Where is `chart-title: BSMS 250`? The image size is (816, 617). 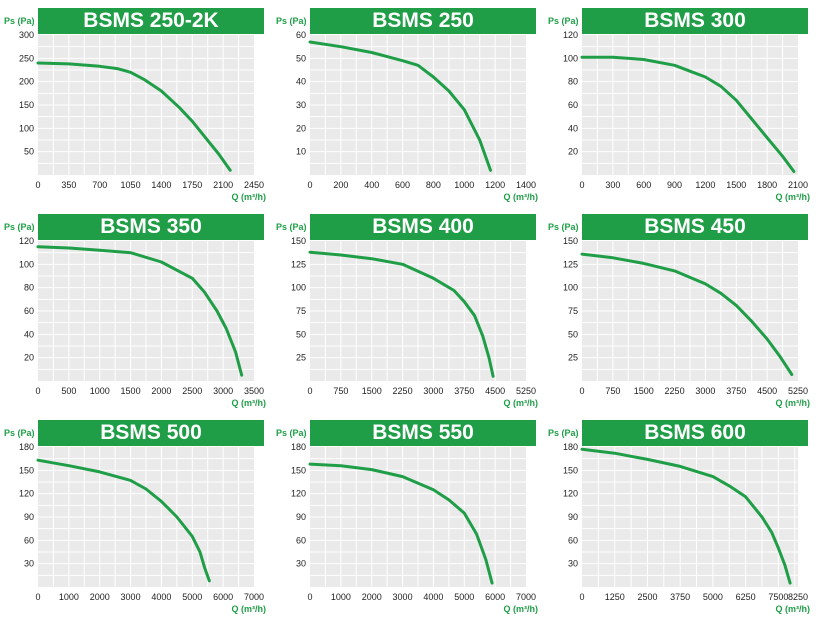 chart-title: BSMS 250 is located at coordinates (423, 21).